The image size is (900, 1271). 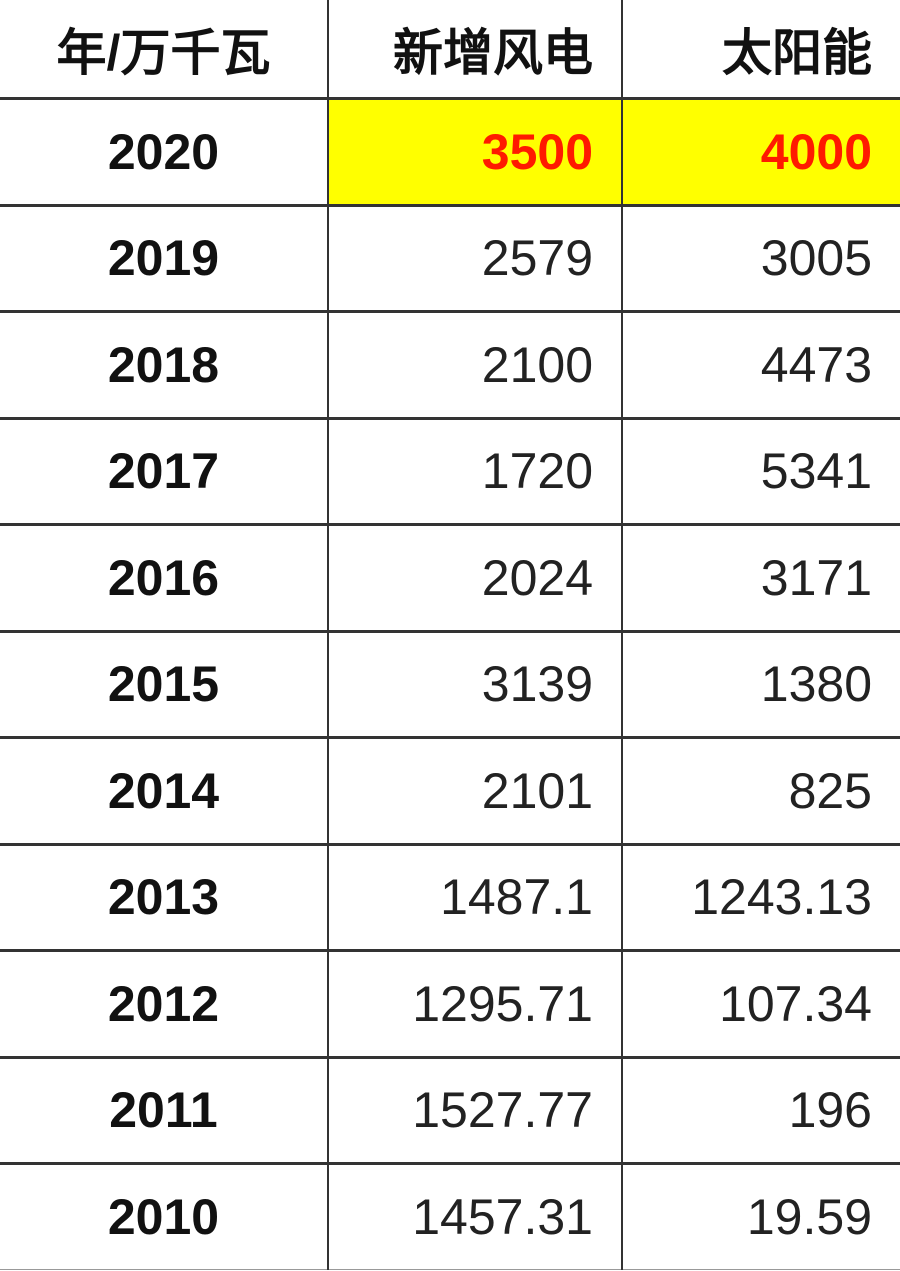 I want to click on solar-cell: 107.34, so click(x=760, y=1004).